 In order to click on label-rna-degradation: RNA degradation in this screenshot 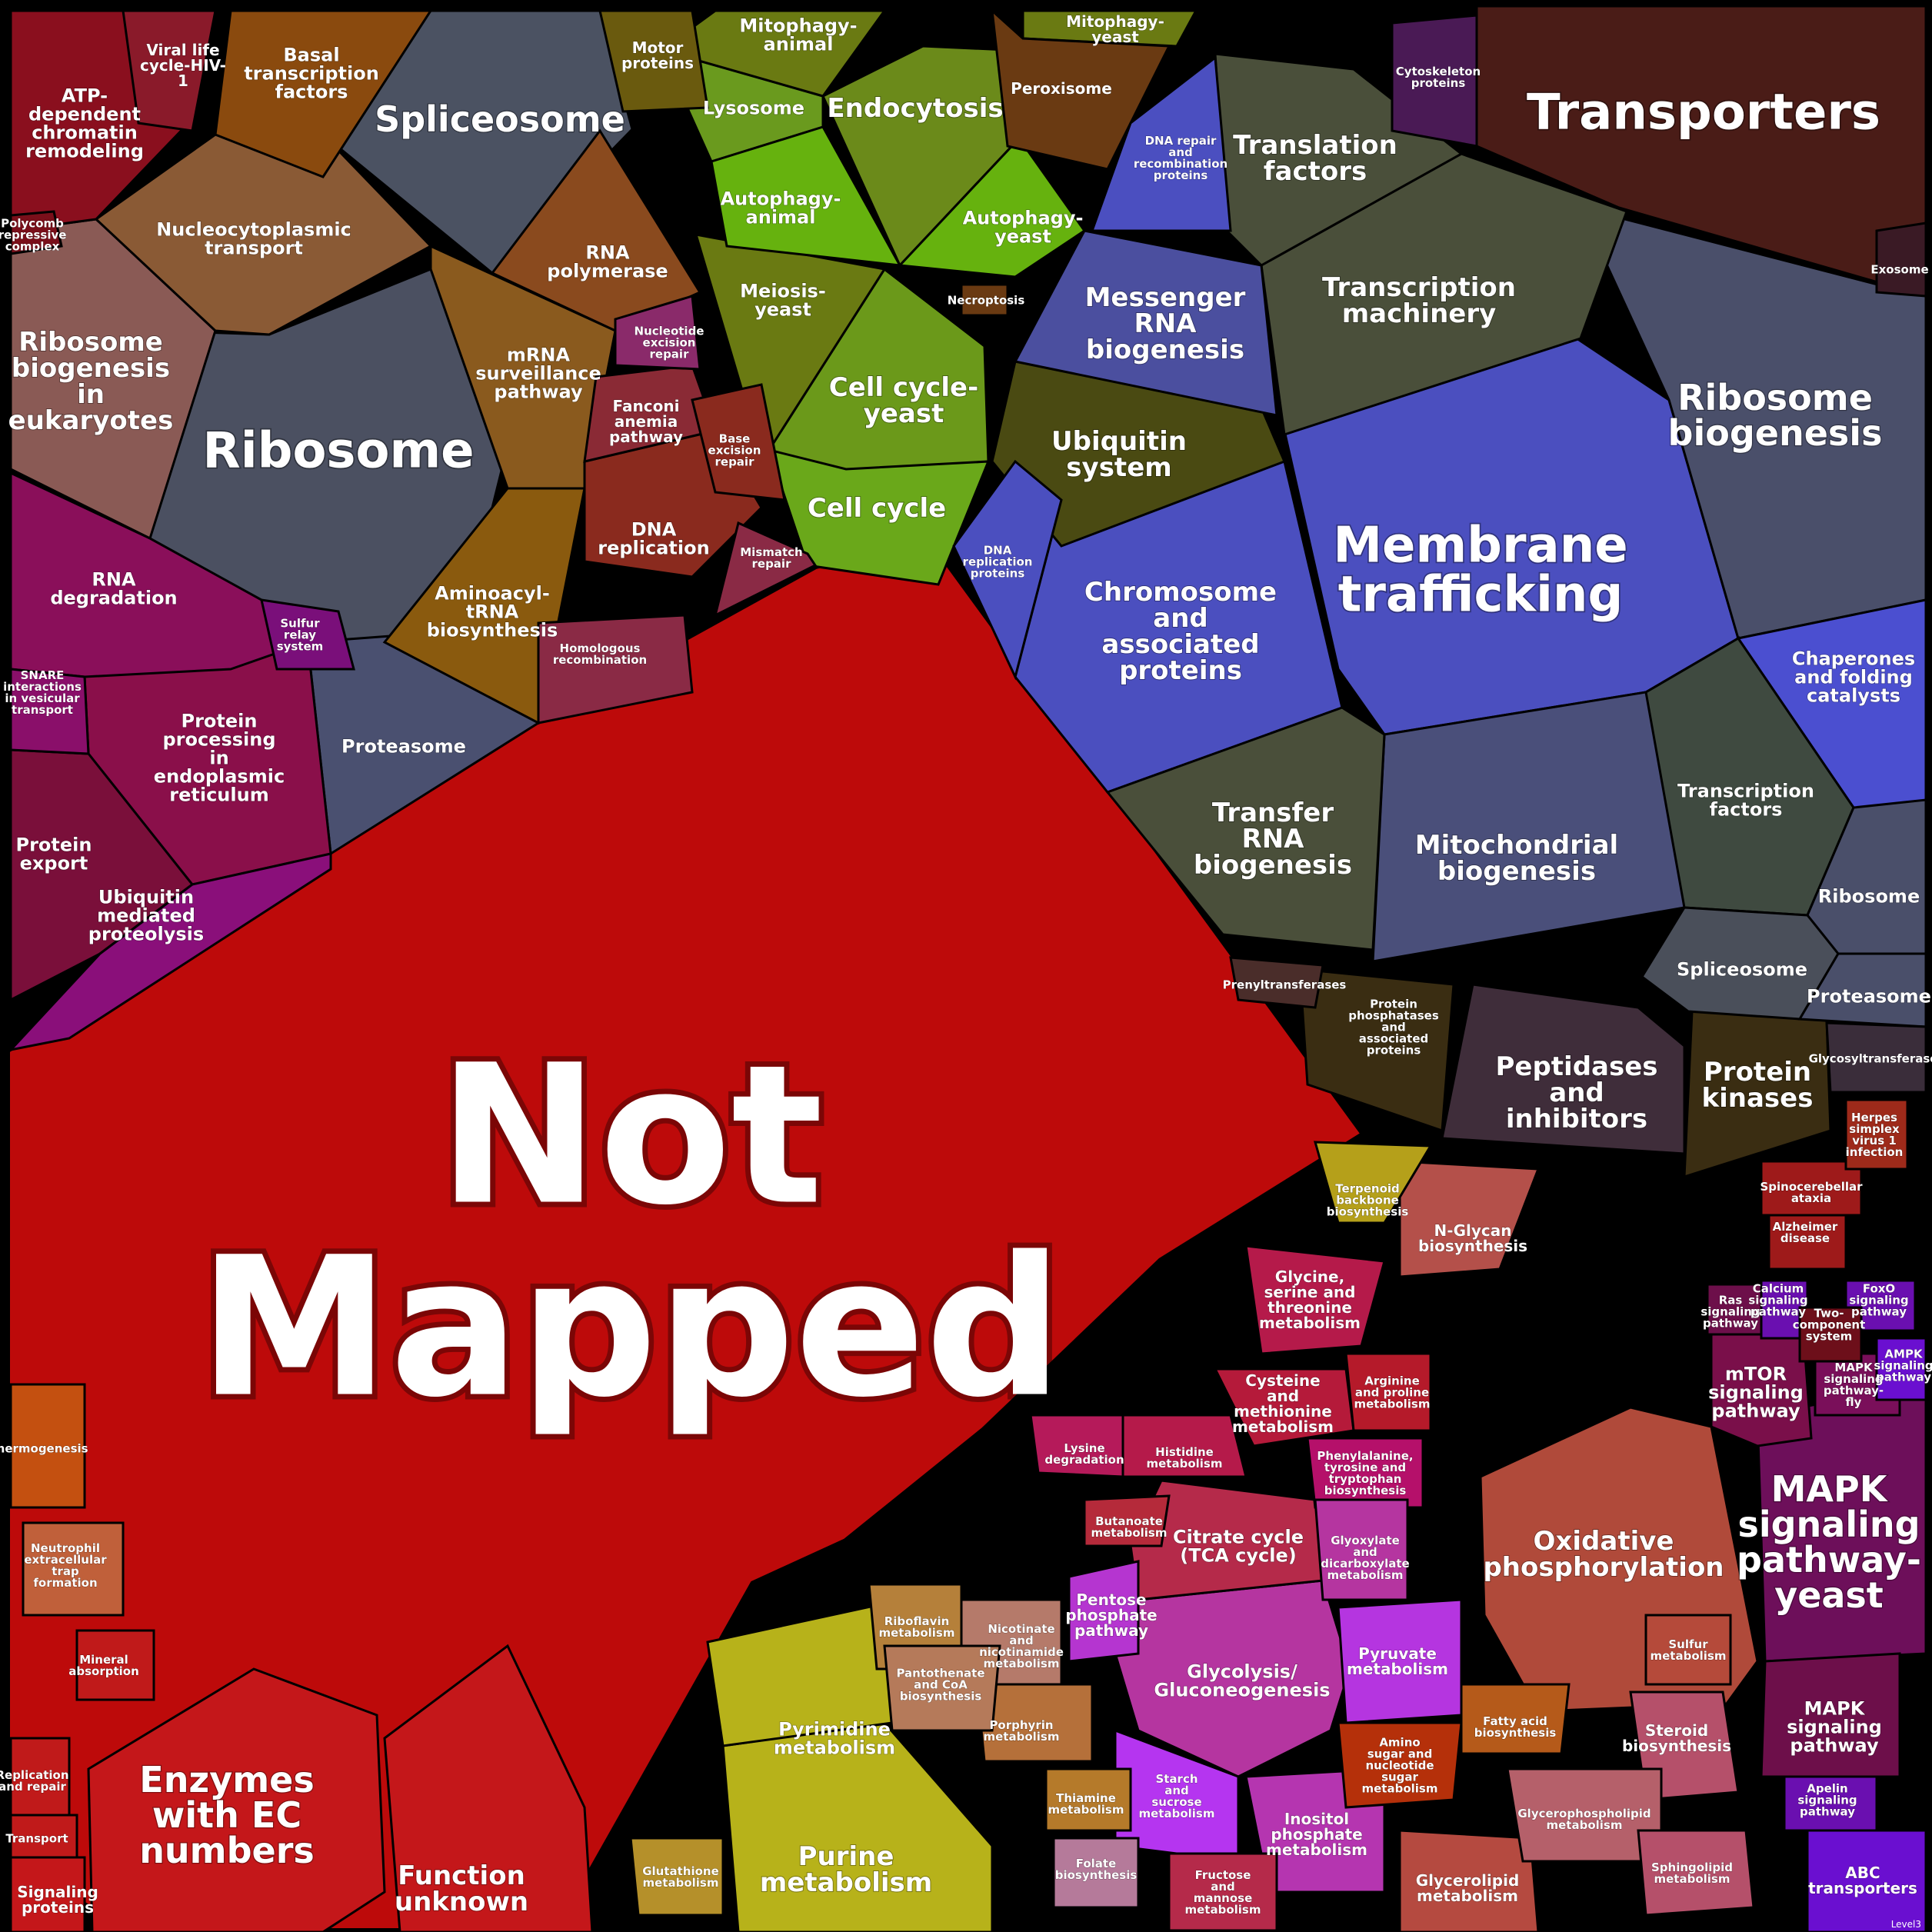, I will do `click(113, 588)`.